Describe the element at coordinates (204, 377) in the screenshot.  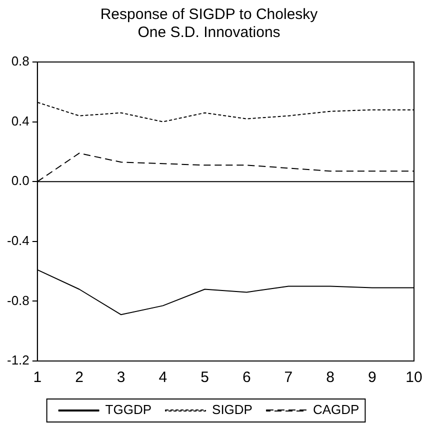
I see `x-tick-label: 5` at that location.